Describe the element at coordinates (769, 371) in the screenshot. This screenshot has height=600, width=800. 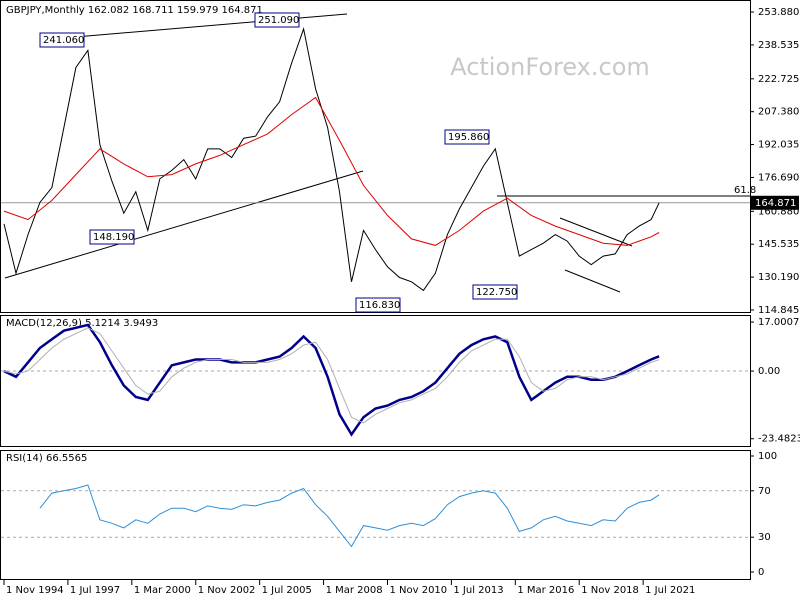
I see `y-tick-label: 0.00` at that location.